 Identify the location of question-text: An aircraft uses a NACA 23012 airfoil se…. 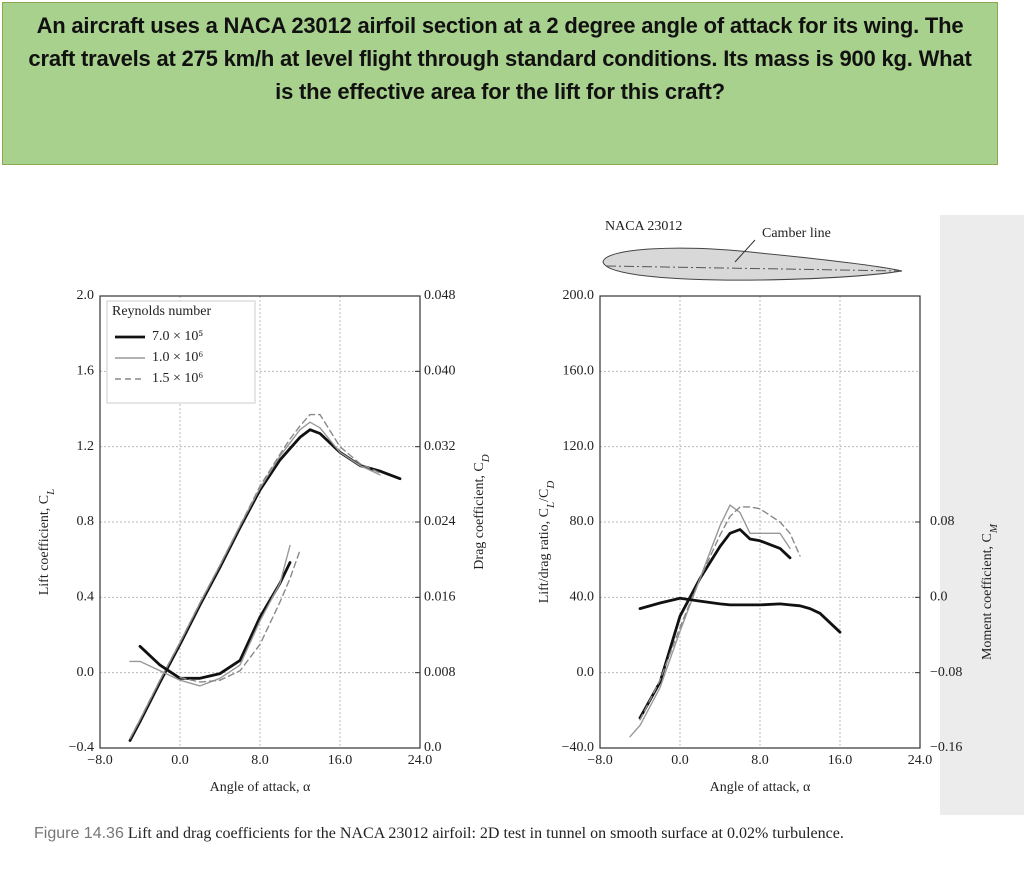
(500, 58).